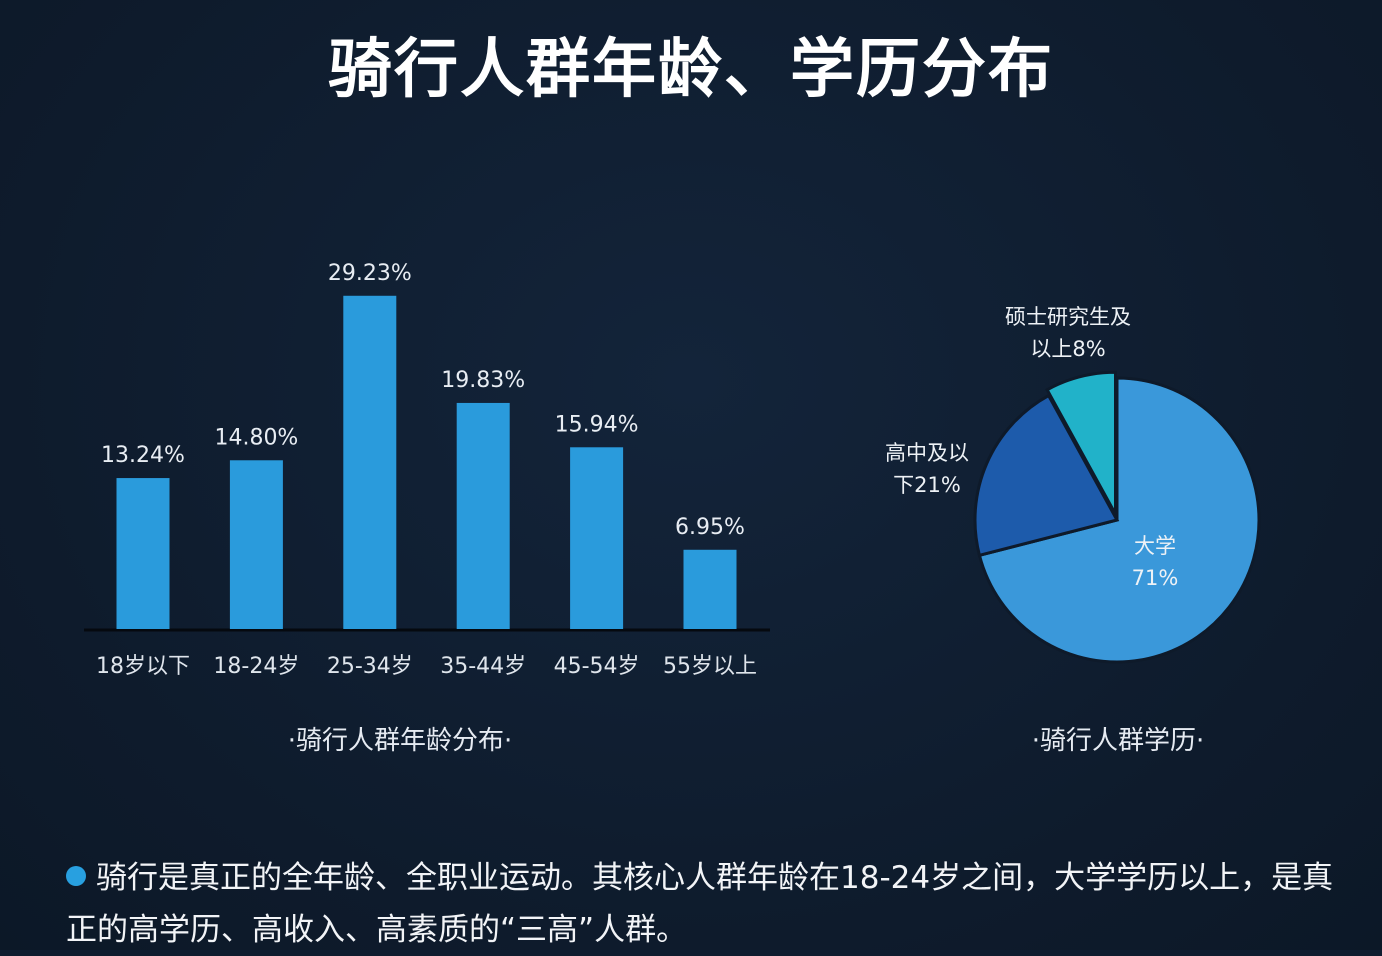 This screenshot has width=1382, height=956. I want to click on bar-value-label: 19.83%, so click(483, 380).